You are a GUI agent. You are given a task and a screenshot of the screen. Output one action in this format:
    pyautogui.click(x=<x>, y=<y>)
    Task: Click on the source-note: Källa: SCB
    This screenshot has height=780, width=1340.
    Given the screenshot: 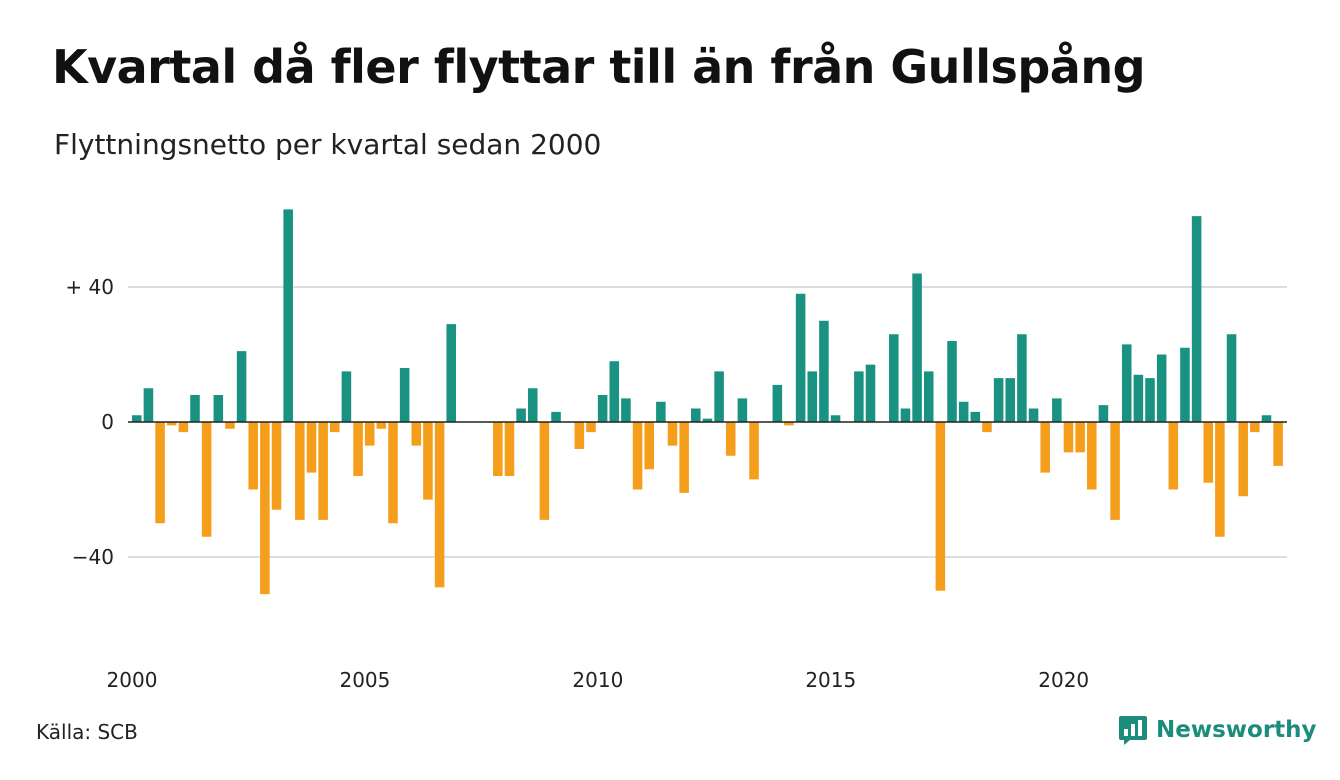 What is the action you would take?
    pyautogui.click(x=87, y=732)
    